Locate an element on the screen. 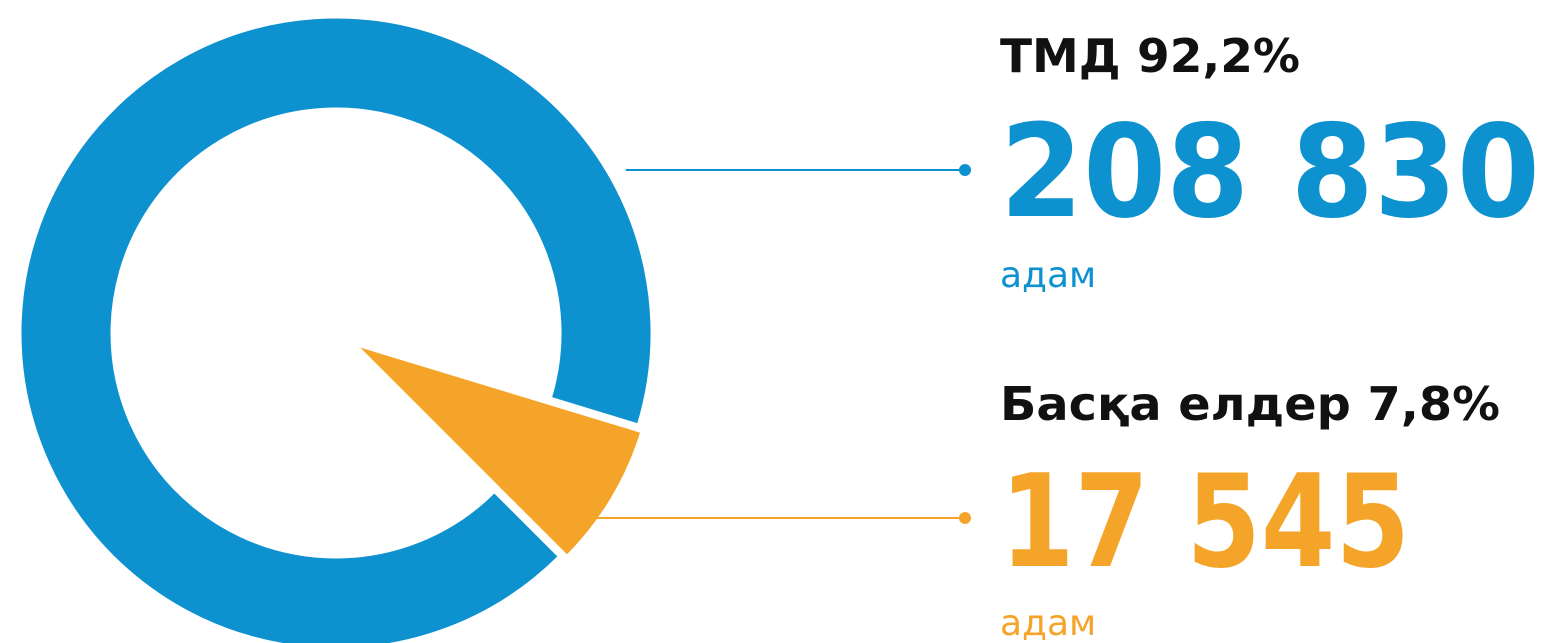 This screenshot has height=643, width=1547. percent-label: 92,2% is located at coordinates (1218, 56).